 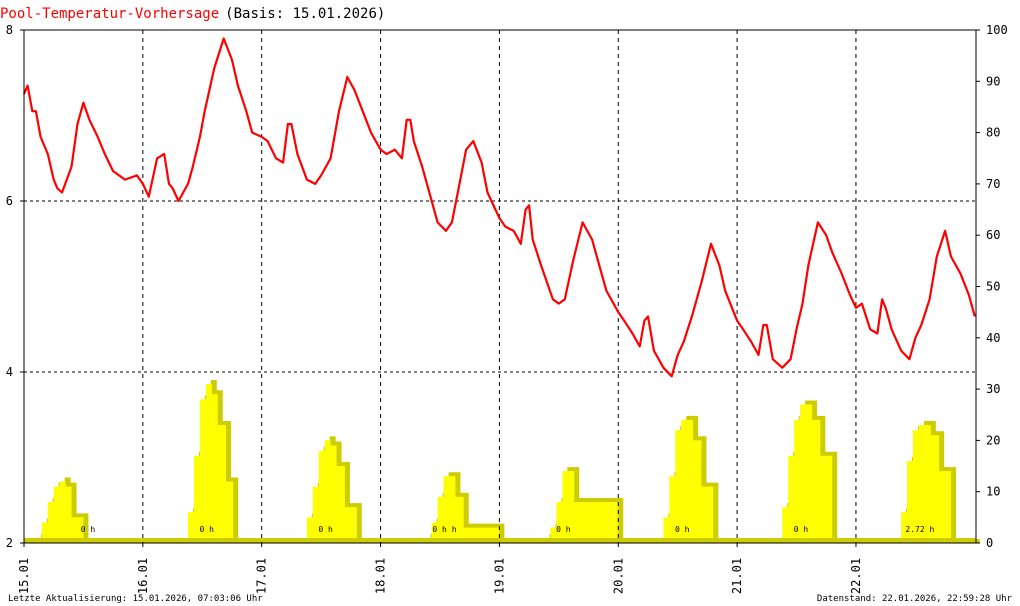 I want to click on sun-label-layer: 0 h 0 h 0 h 0 h h 0 h 0 h 0 h 2.72 h, so click(x=508, y=529).